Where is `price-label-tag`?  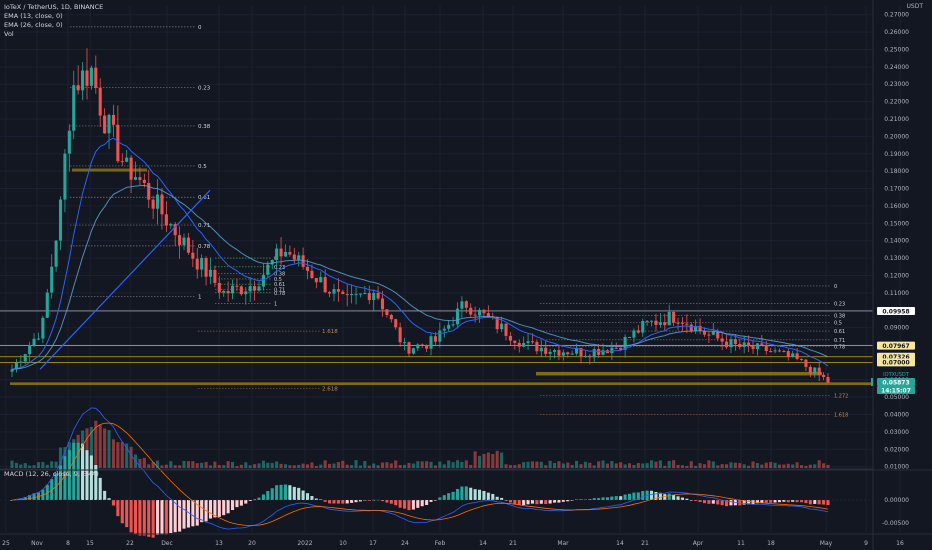 price-label-tag is located at coordinates (896, 389).